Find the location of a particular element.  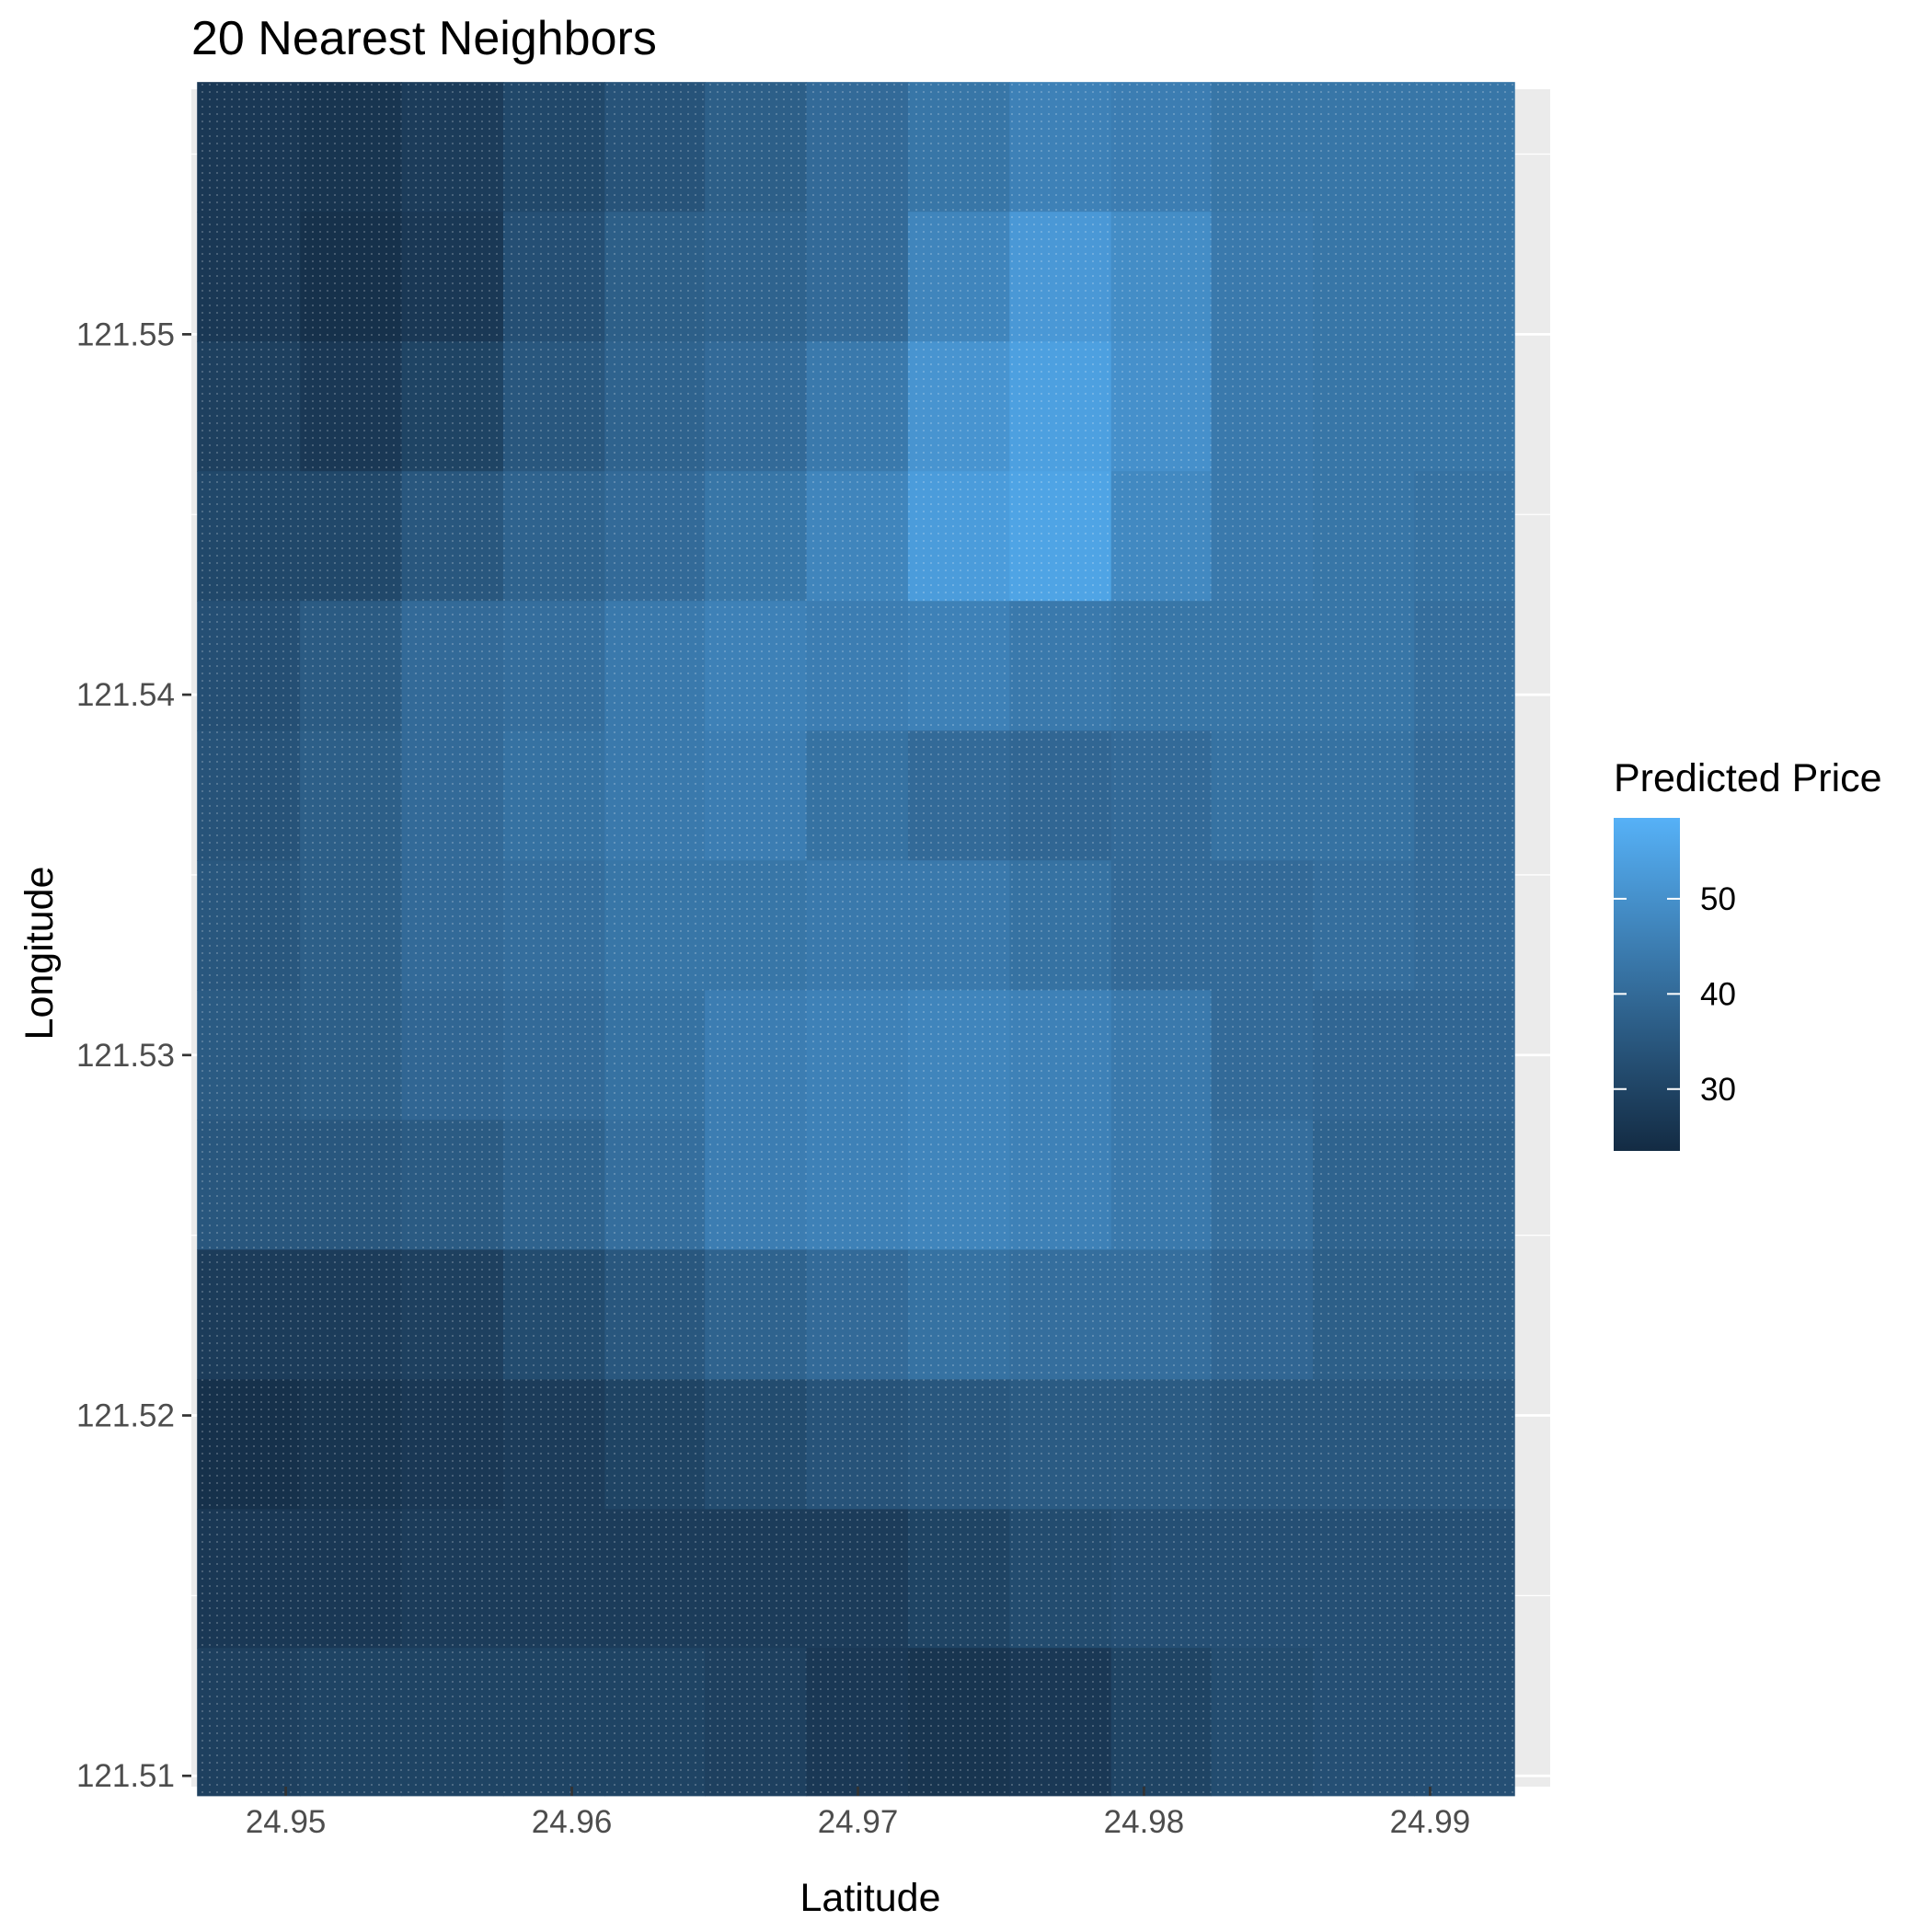

legend-label: 50 is located at coordinates (1718, 899).